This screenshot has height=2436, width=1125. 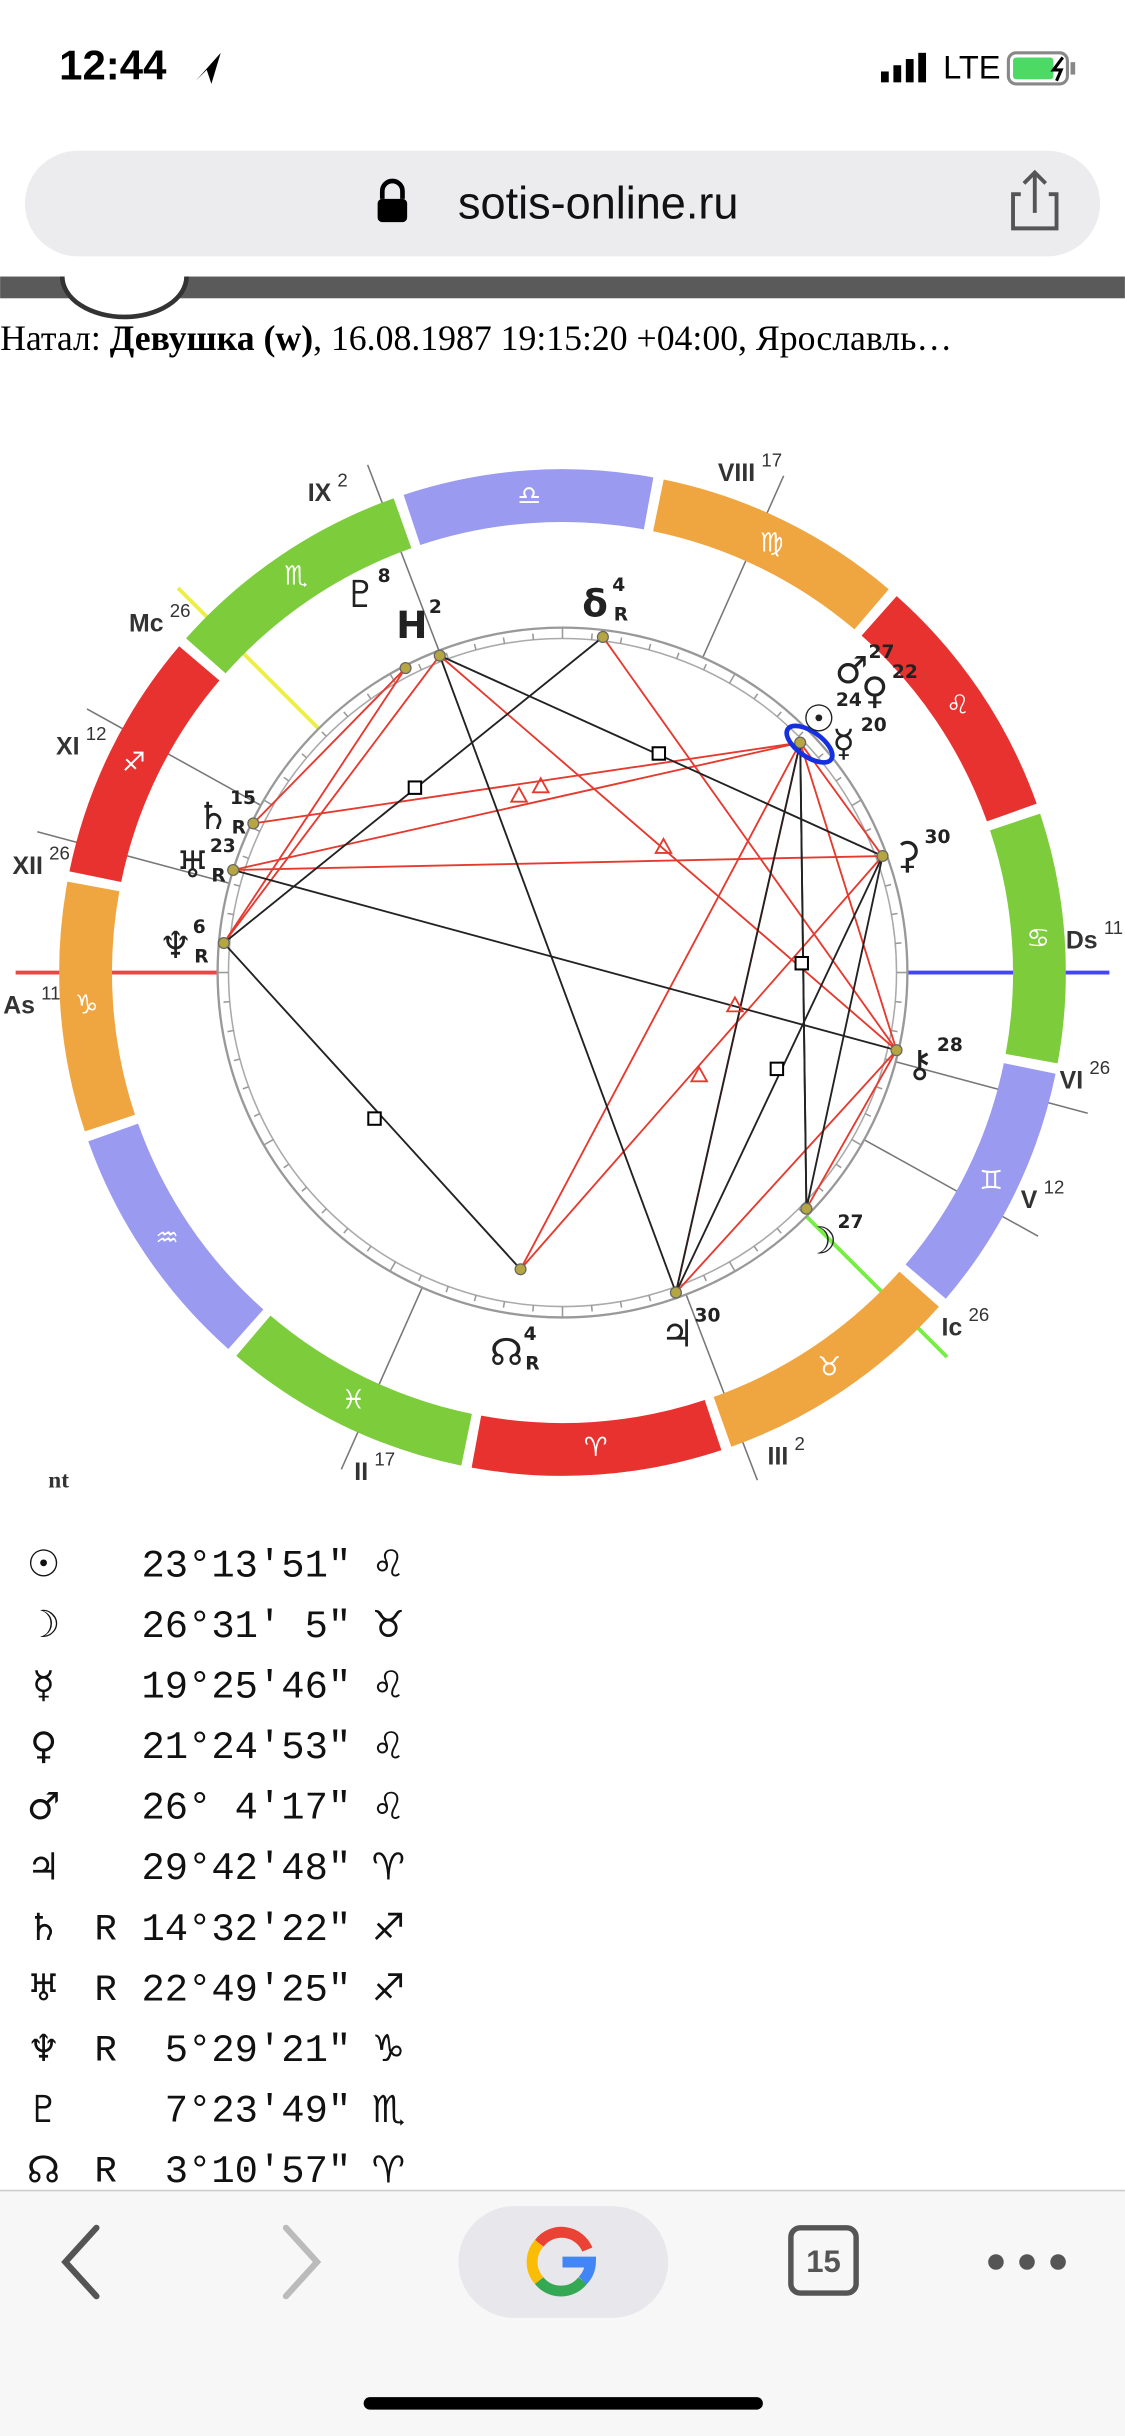 What do you see at coordinates (28, 865) in the screenshot?
I see `house-name: XII` at bounding box center [28, 865].